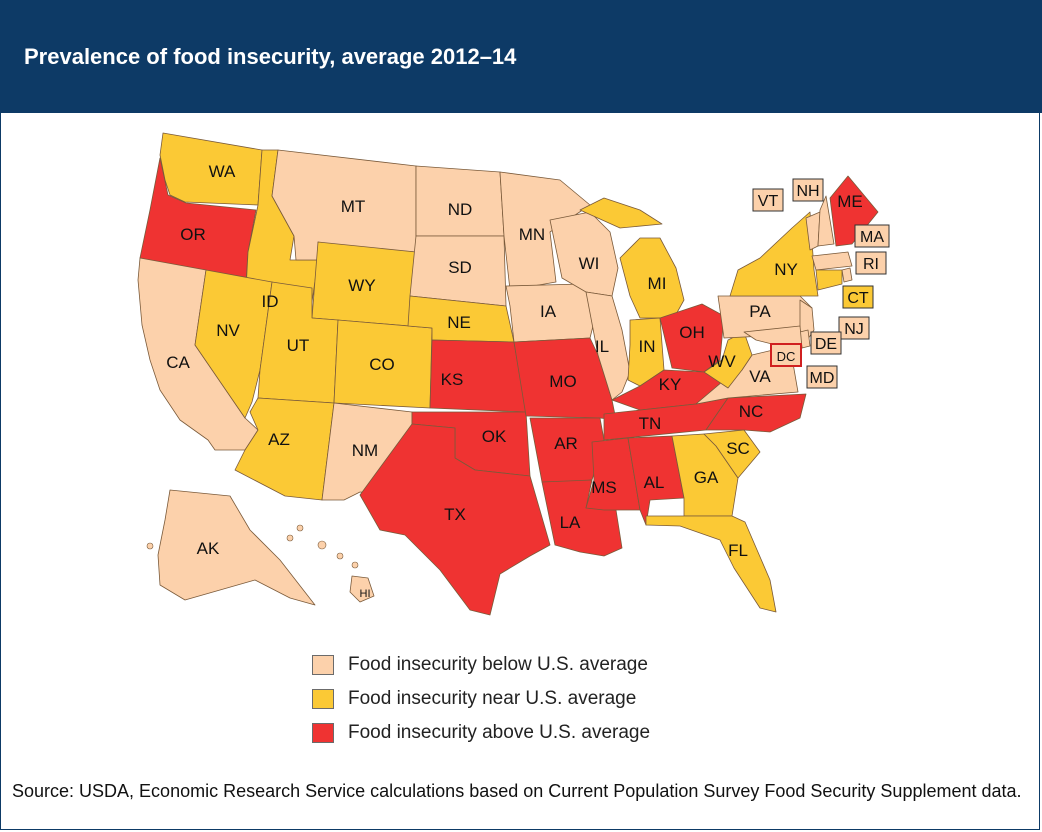 The width and height of the screenshot is (1042, 832). I want to click on state-label-ar: AR, so click(566, 443).